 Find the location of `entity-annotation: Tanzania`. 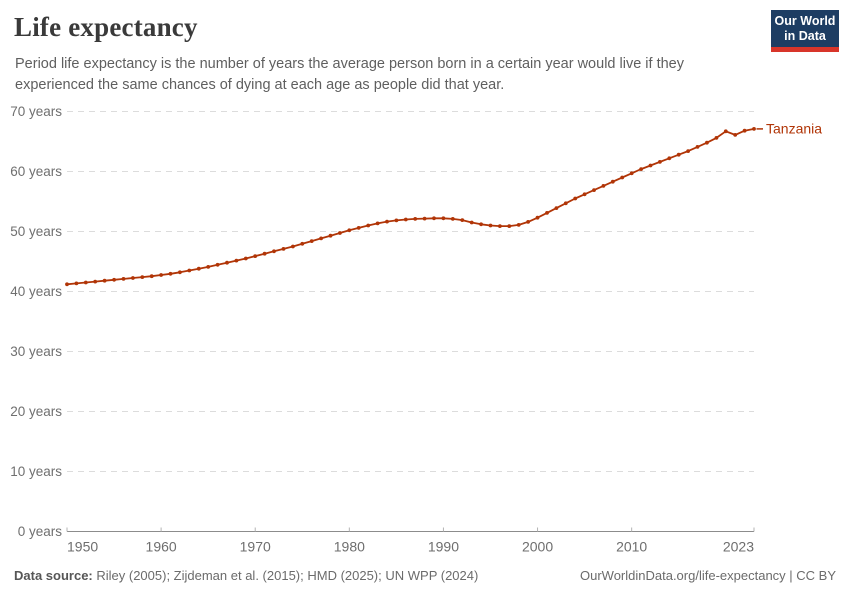

entity-annotation: Tanzania is located at coordinates (789, 129).